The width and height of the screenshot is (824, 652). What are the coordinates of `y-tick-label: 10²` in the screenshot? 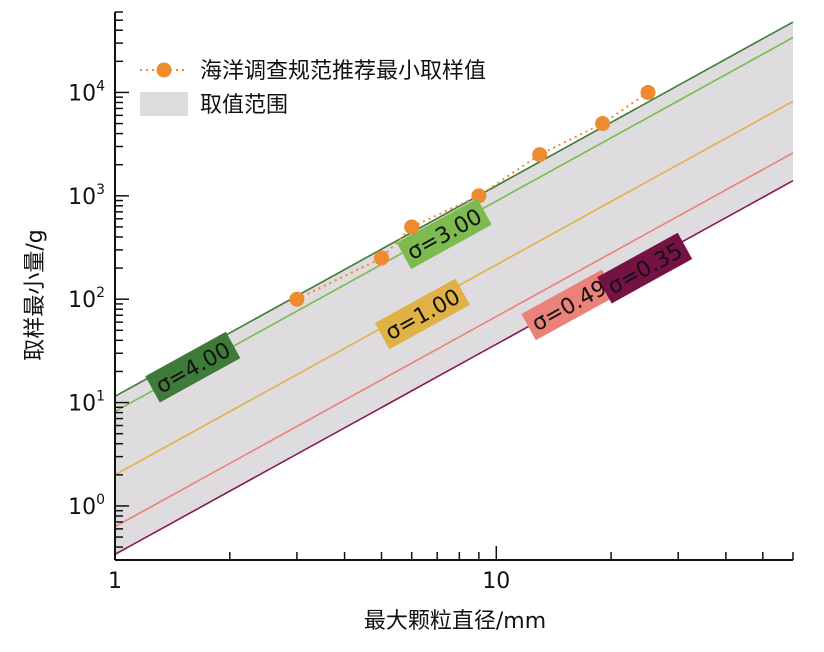 It's located at (86, 299).